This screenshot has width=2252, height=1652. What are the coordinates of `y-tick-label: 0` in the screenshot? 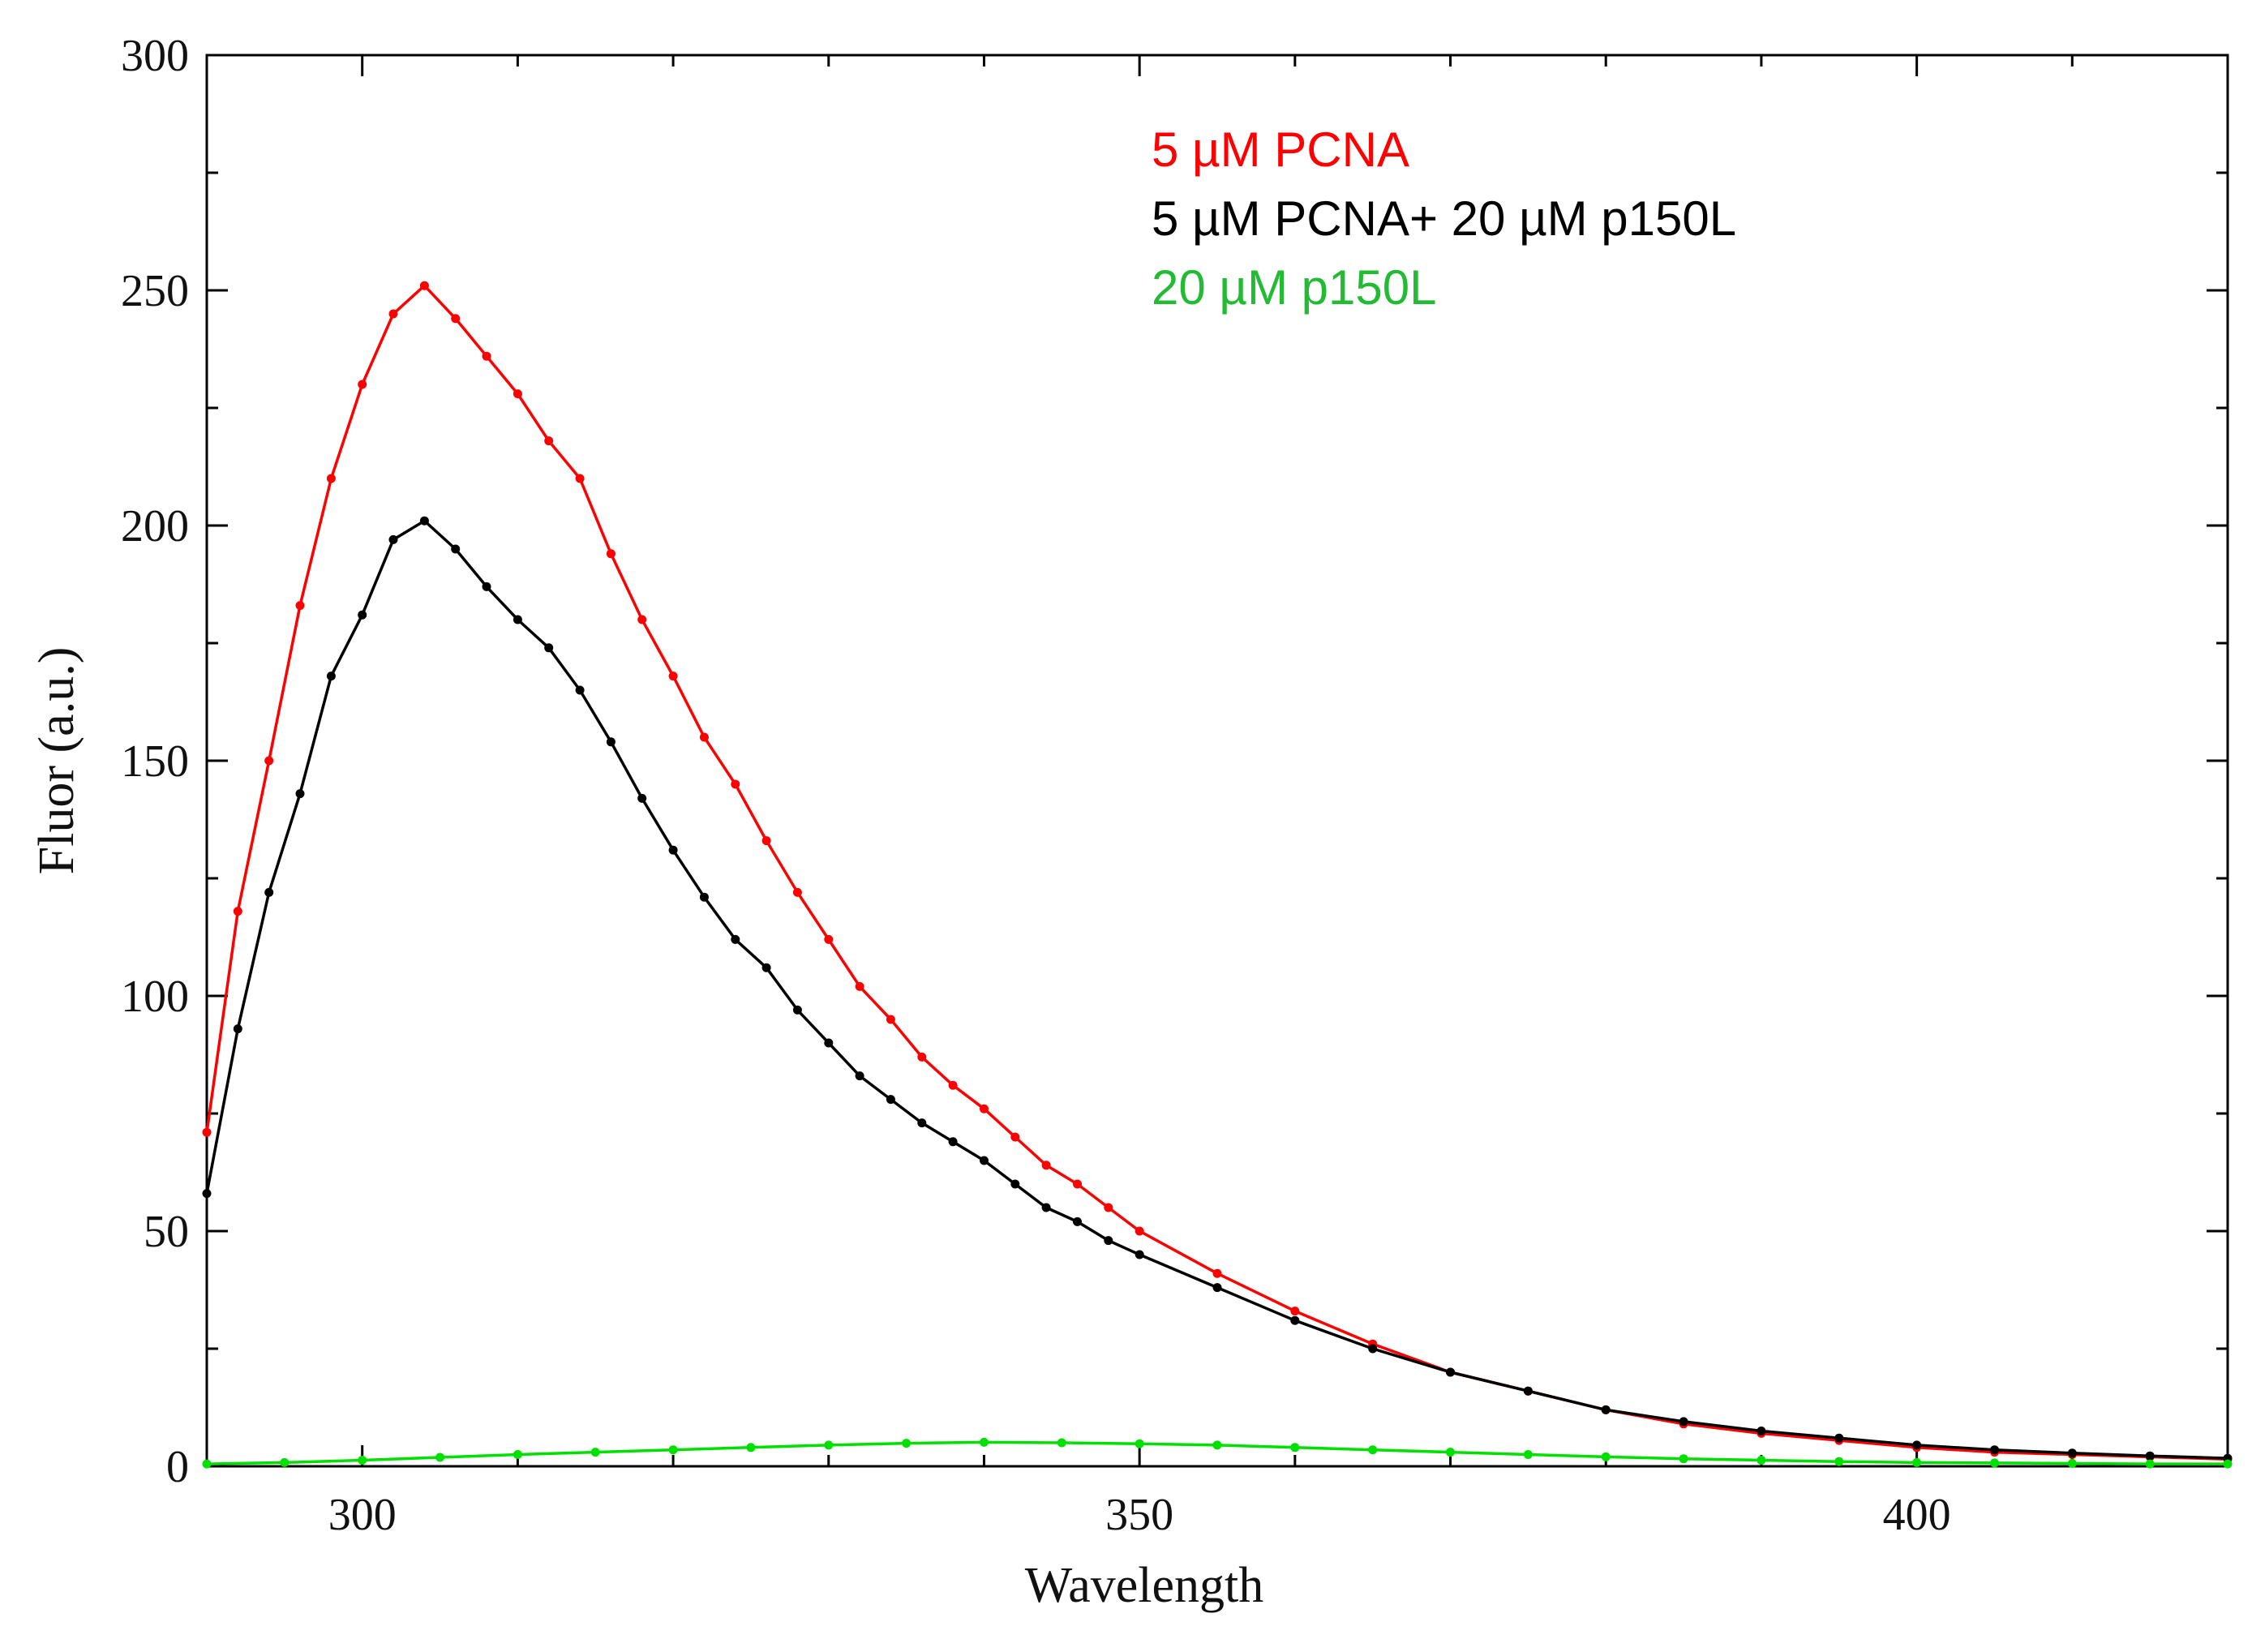 It's located at (177, 1467).